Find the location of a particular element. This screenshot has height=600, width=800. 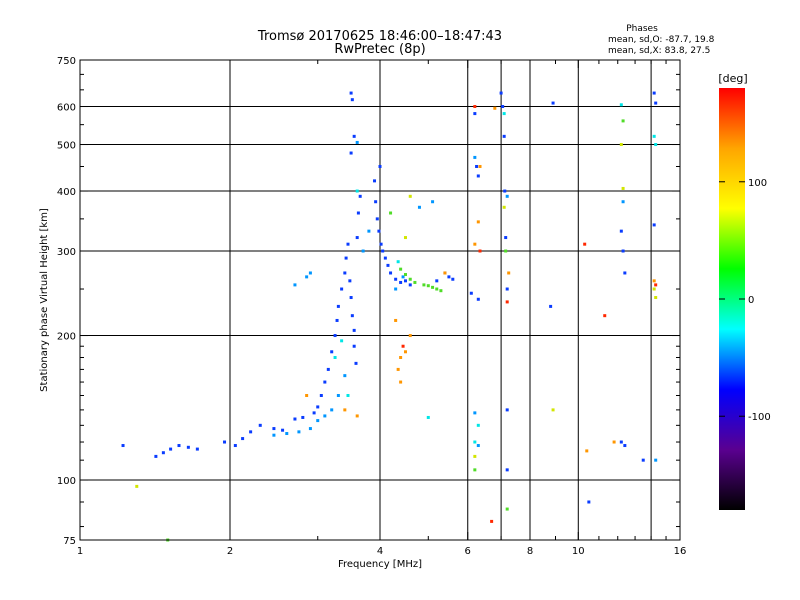

phase-stats-header: Phases is located at coordinates (642, 29).